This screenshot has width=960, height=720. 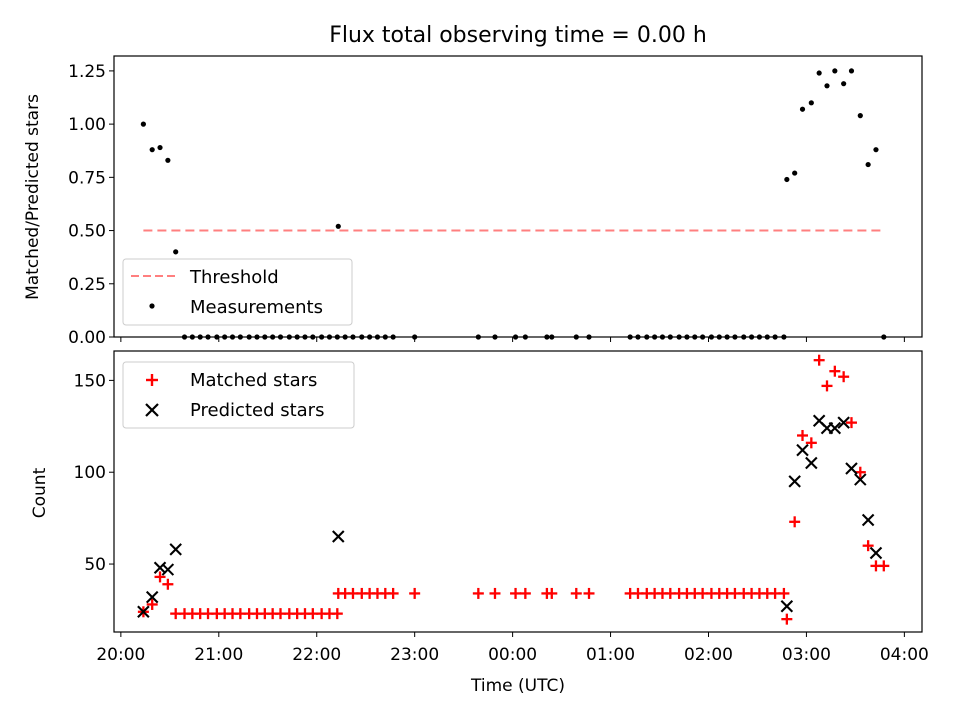 I want to click on bottom-y-tick-label: 150, so click(x=90, y=381).